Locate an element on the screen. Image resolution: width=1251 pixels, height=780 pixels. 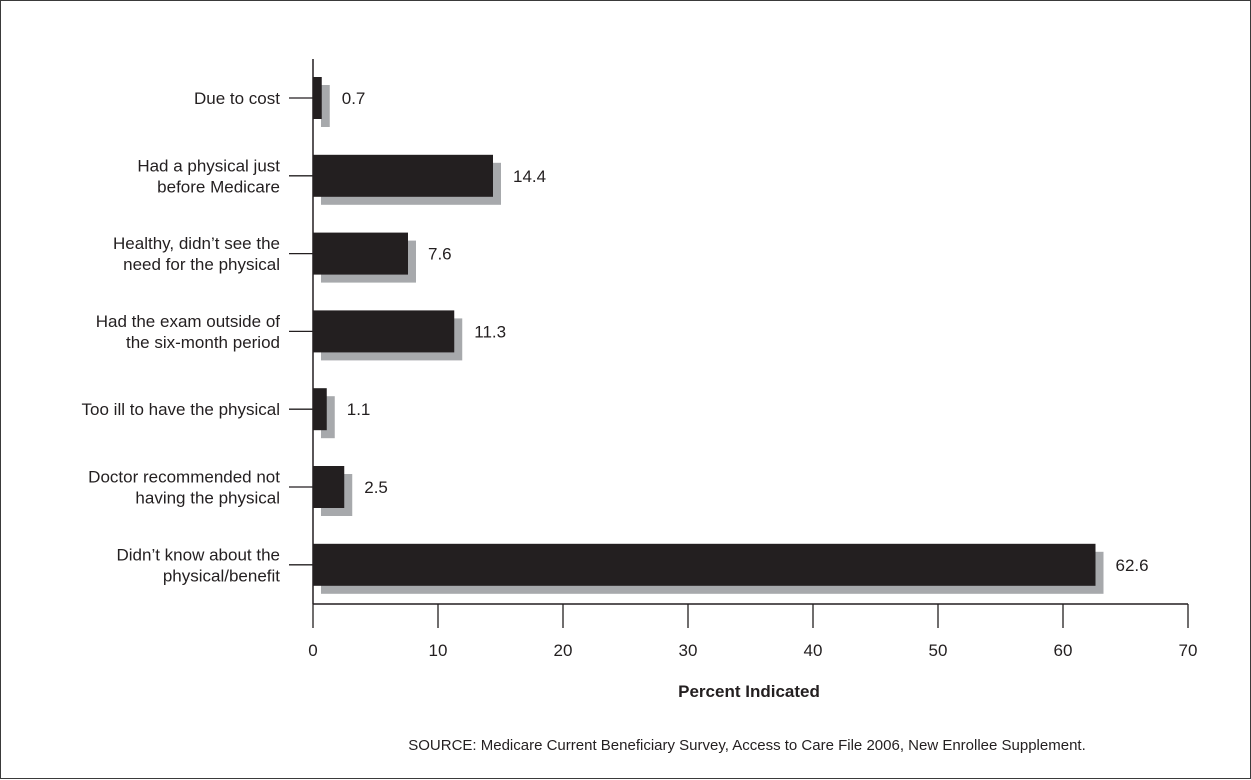
category-label: Had a physical just is located at coordinates (208, 165).